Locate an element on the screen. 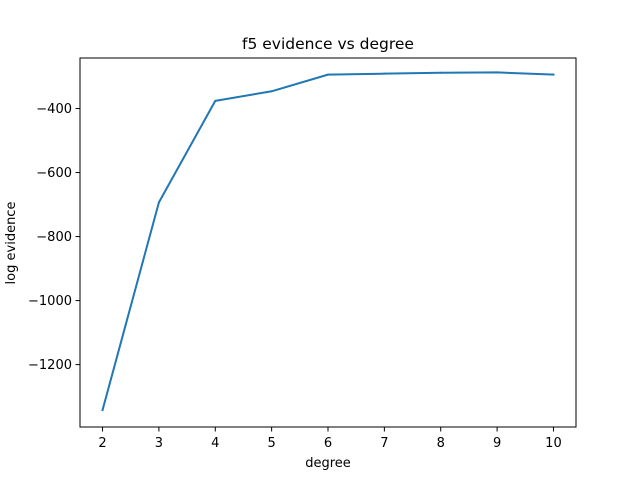  y-axis: −1200 −1000 −800 −600 −400 is located at coordinates (54, 237).